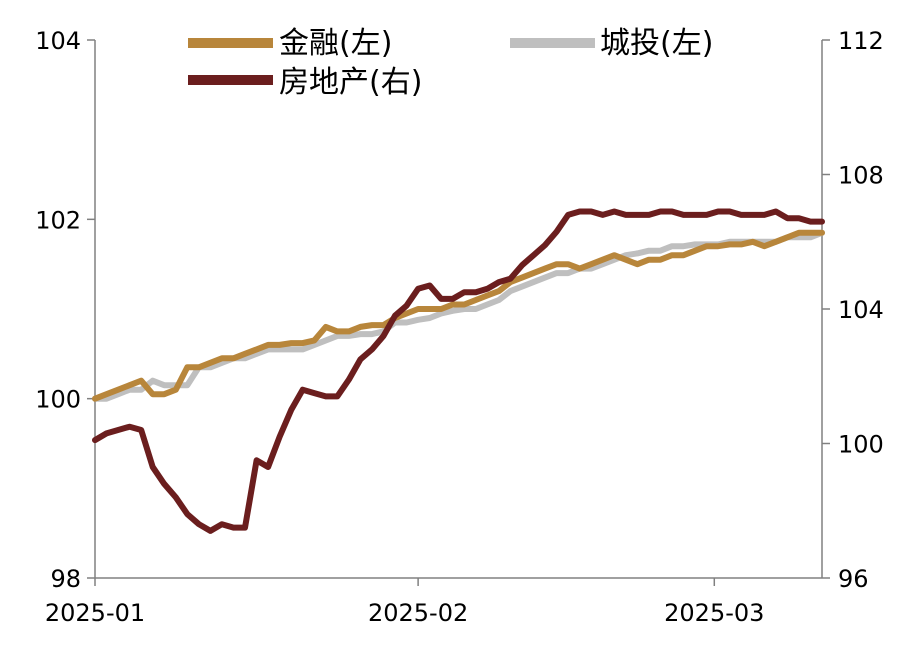 The image size is (918, 651). What do you see at coordinates (714, 613) in the screenshot?
I see `x-tick-label: 2025-03` at bounding box center [714, 613].